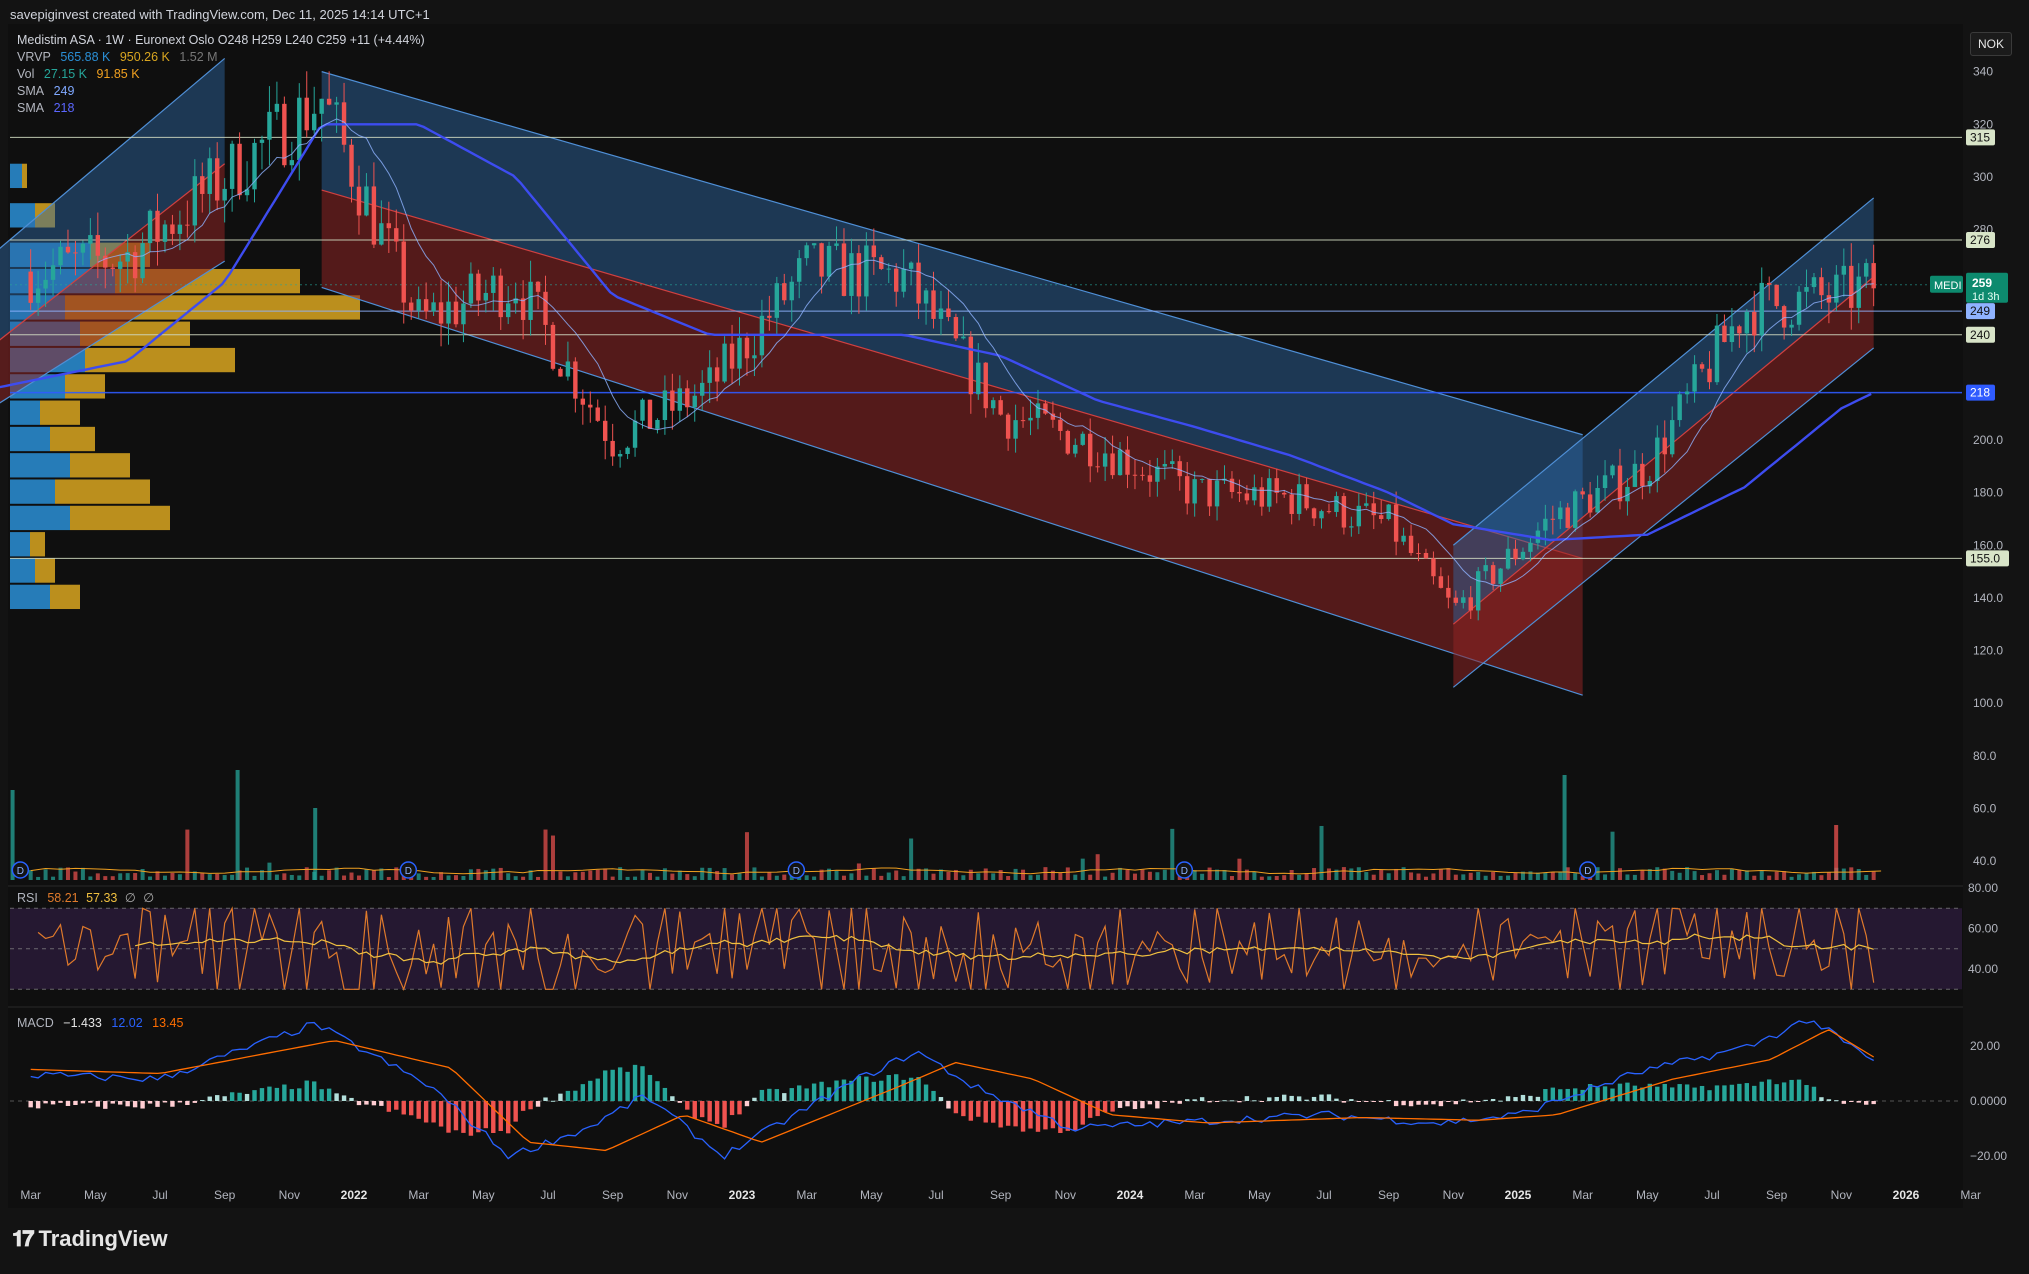  What do you see at coordinates (1983, 929) in the screenshot?
I see `rsi-axis-tick: 60.00` at bounding box center [1983, 929].